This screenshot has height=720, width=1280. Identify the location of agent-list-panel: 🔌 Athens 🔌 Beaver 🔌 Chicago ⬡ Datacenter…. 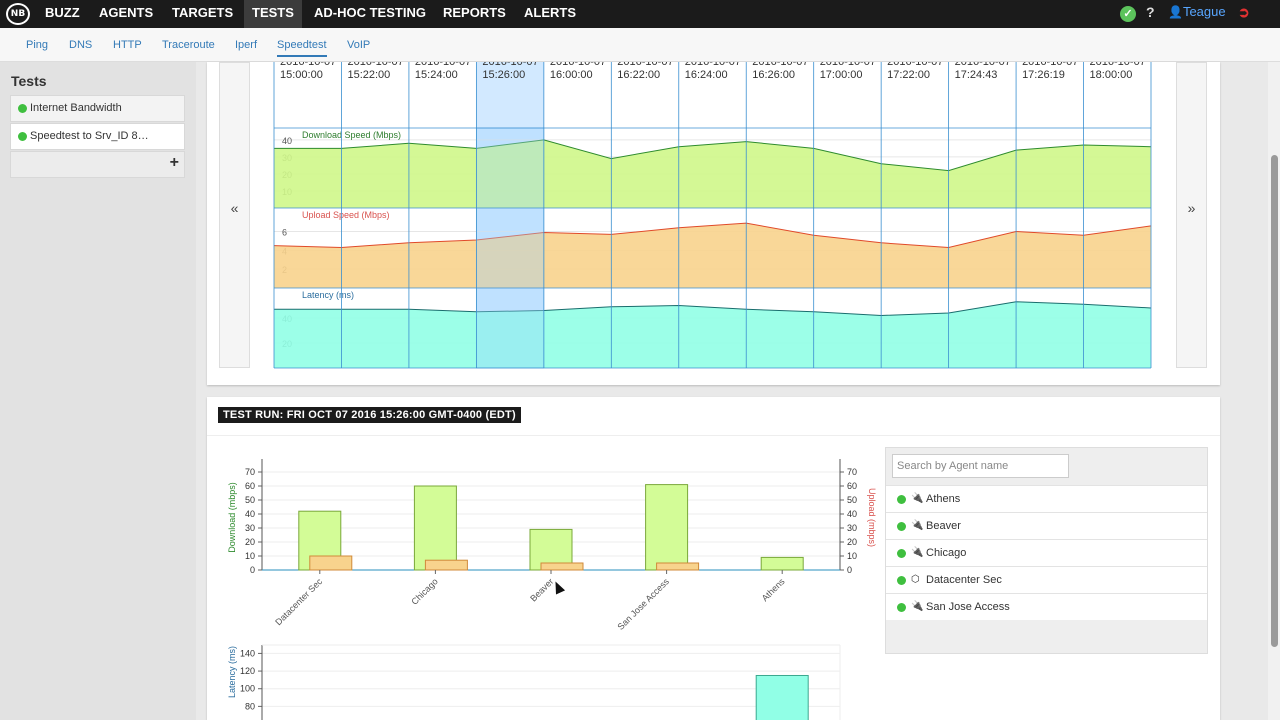
(1046, 550).